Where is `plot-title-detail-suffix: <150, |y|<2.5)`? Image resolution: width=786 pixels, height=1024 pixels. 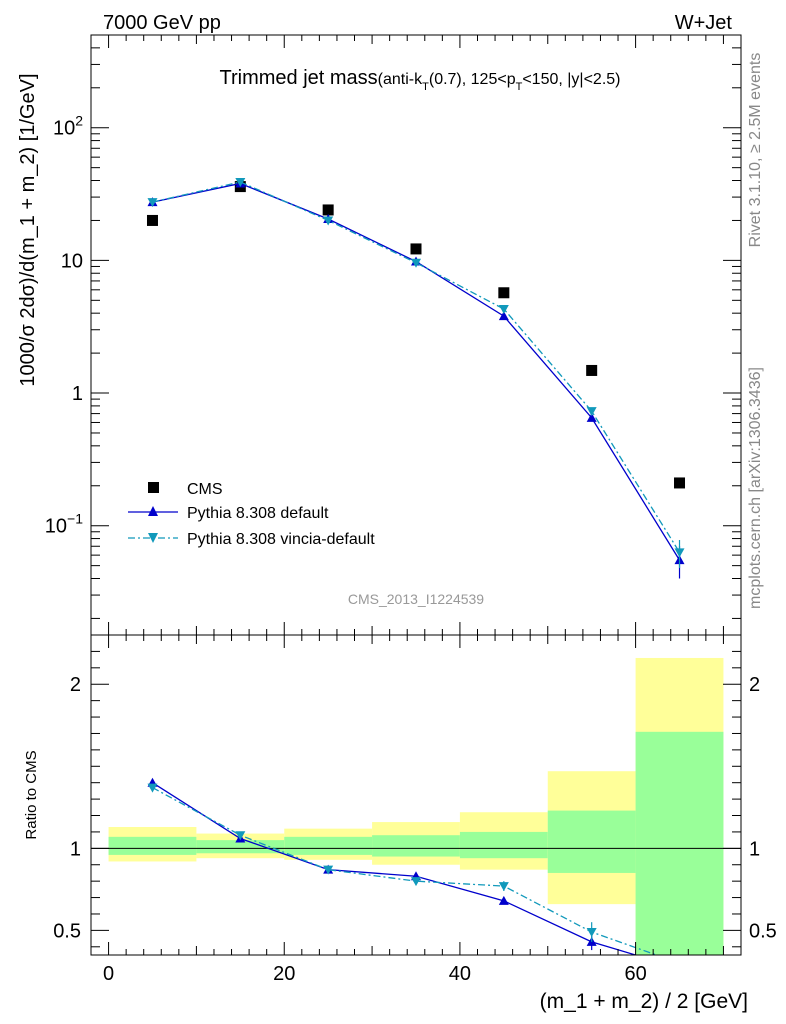
plot-title-detail-suffix: <150, |y|<2.5) is located at coordinates (571, 79).